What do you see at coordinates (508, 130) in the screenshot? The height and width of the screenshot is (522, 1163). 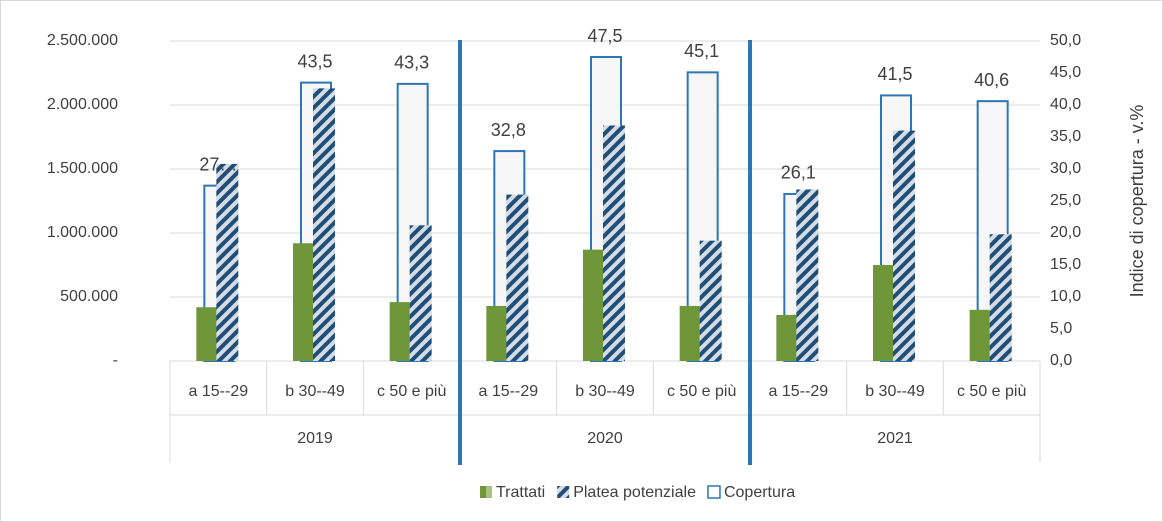 I see `data-label: 32,8` at bounding box center [508, 130].